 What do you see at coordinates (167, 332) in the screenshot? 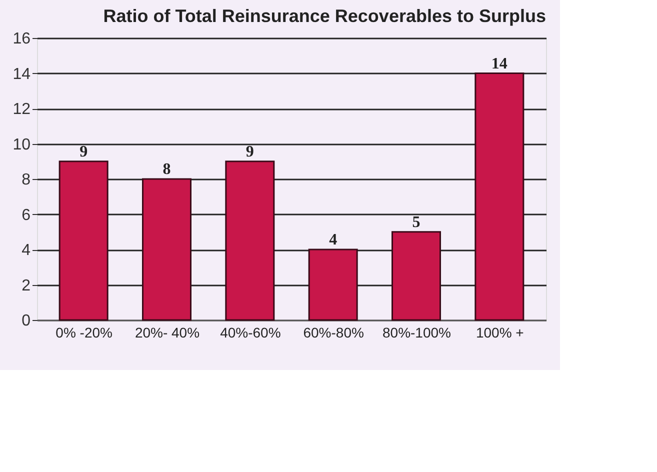
I see `x-tick-label: 20%- 40%` at bounding box center [167, 332].